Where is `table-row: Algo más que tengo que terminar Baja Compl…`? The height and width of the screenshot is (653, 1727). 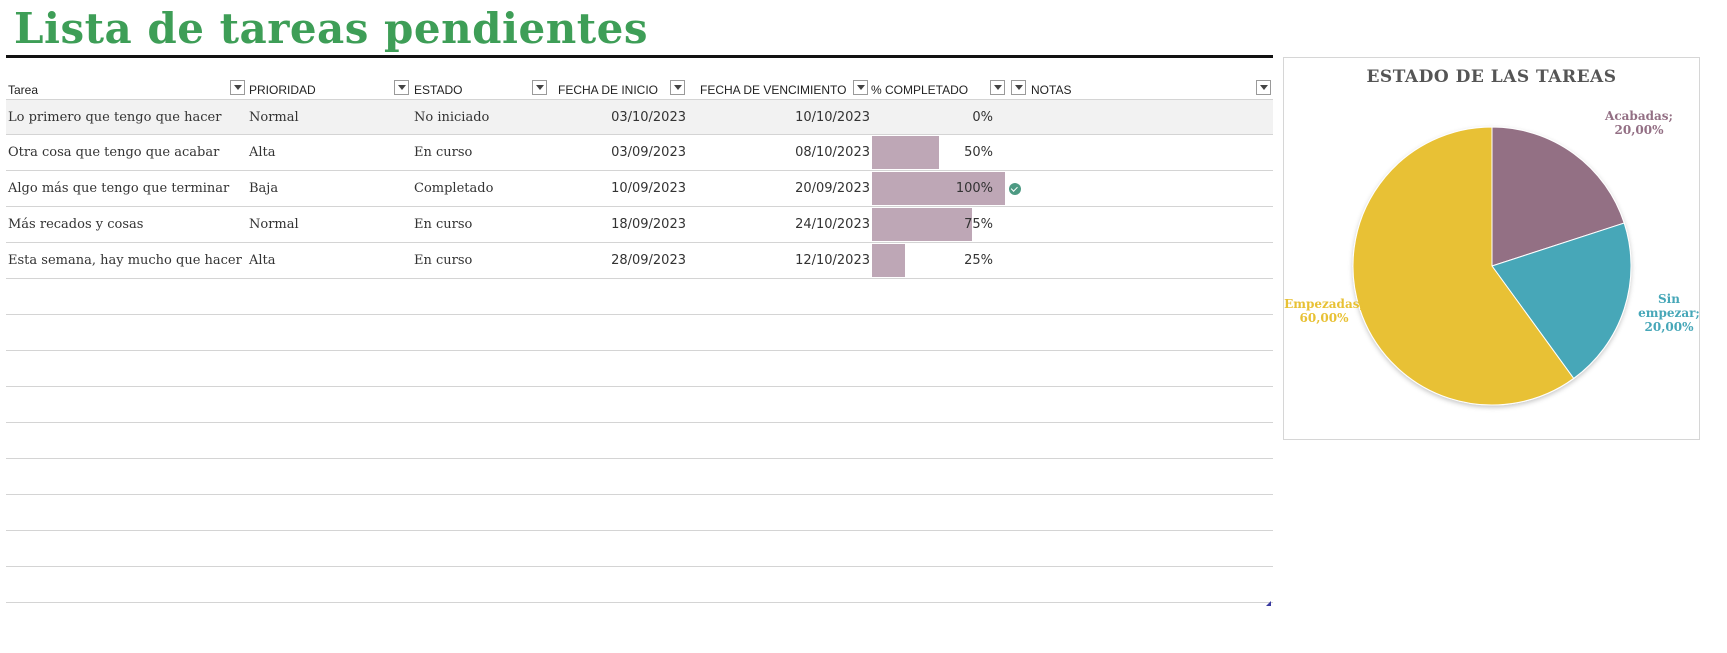 table-row: Algo más que tengo que terminar Baja Compl… is located at coordinates (639, 189).